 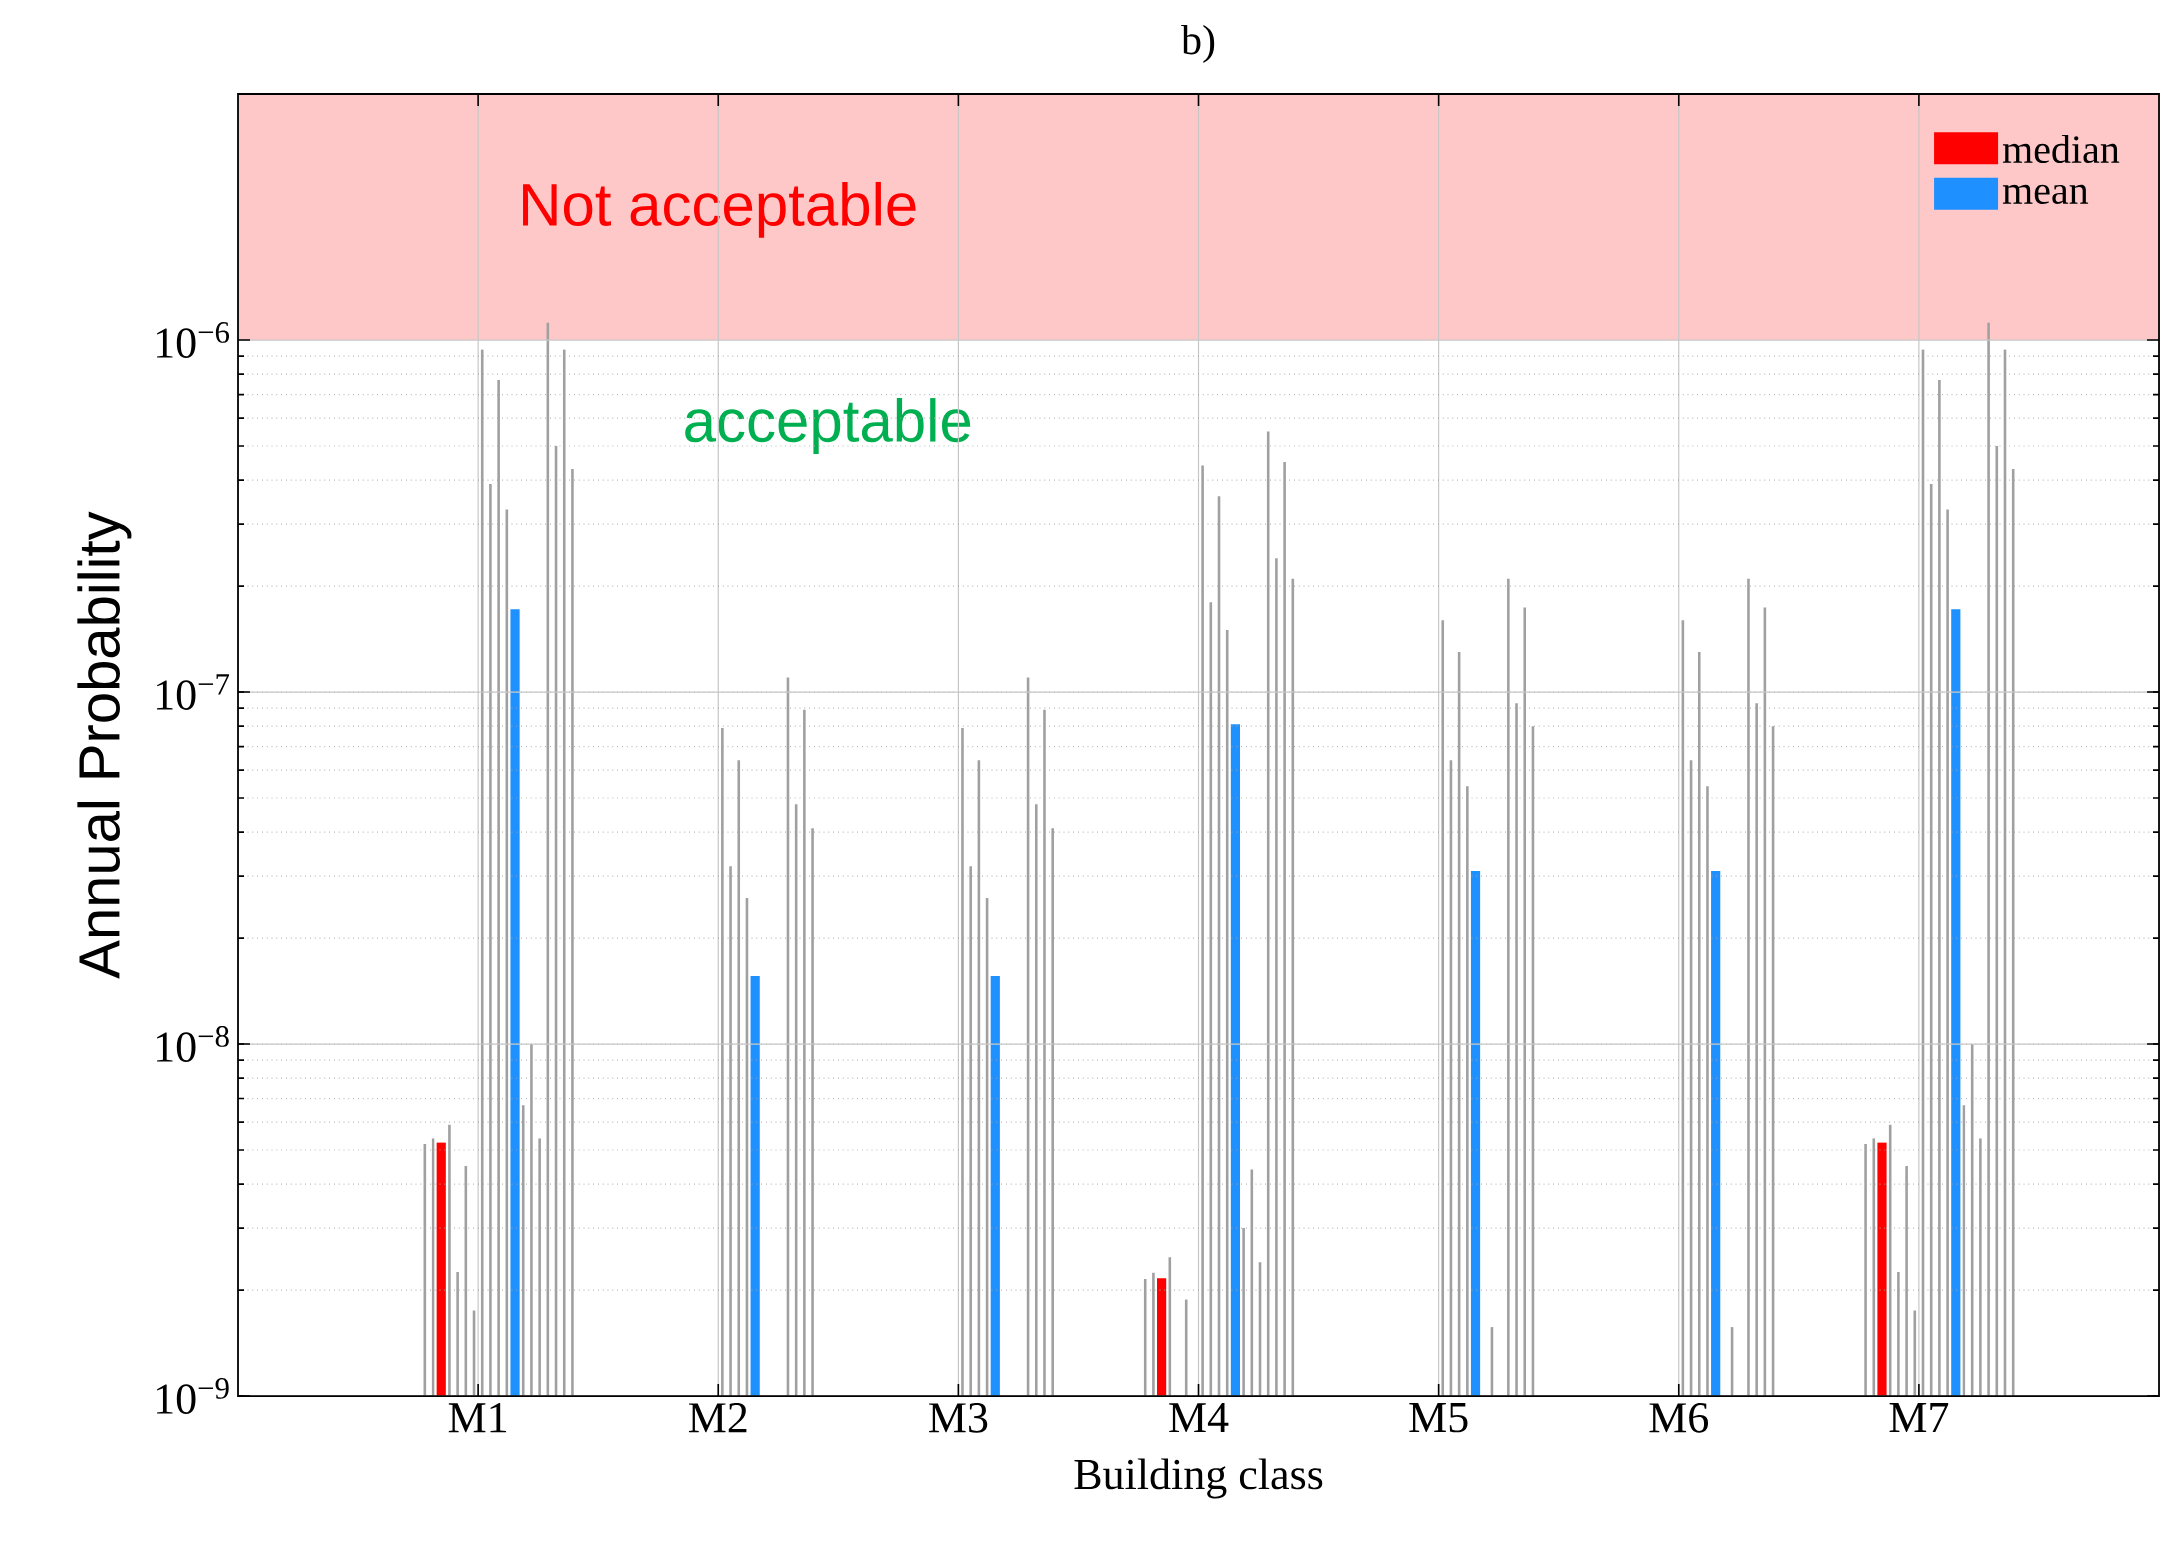 I want to click on x-tick-label: M7, so click(x=1919, y=1417).